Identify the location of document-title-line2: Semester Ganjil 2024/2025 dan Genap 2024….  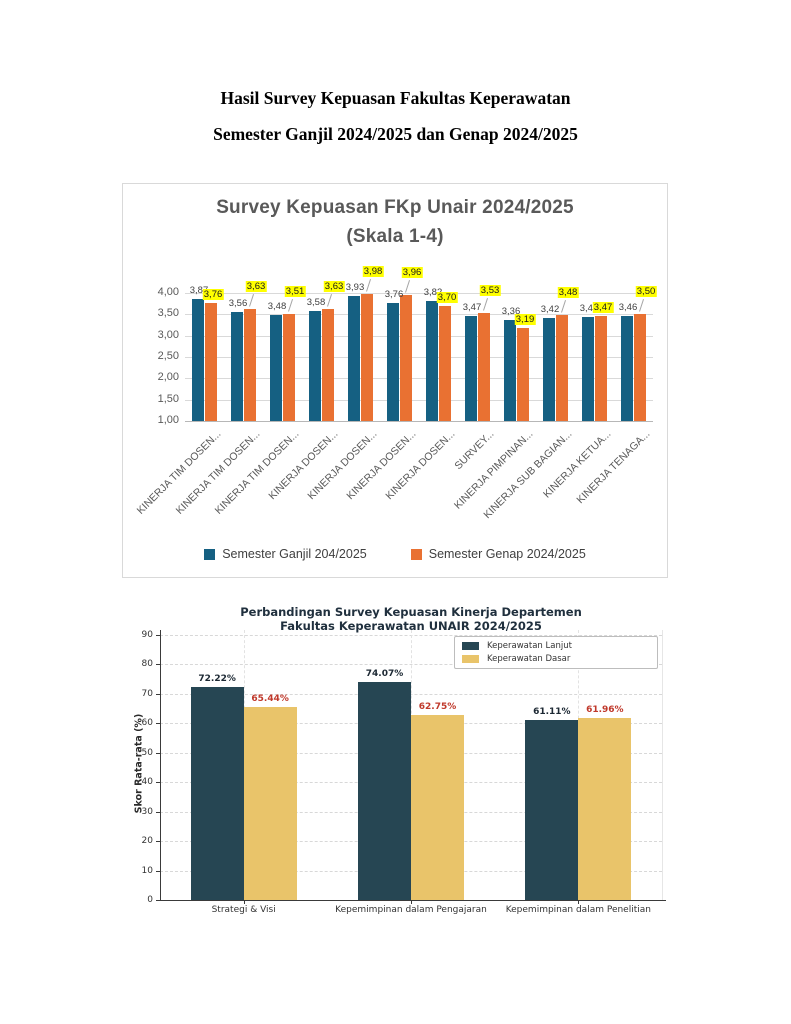
(395, 134).